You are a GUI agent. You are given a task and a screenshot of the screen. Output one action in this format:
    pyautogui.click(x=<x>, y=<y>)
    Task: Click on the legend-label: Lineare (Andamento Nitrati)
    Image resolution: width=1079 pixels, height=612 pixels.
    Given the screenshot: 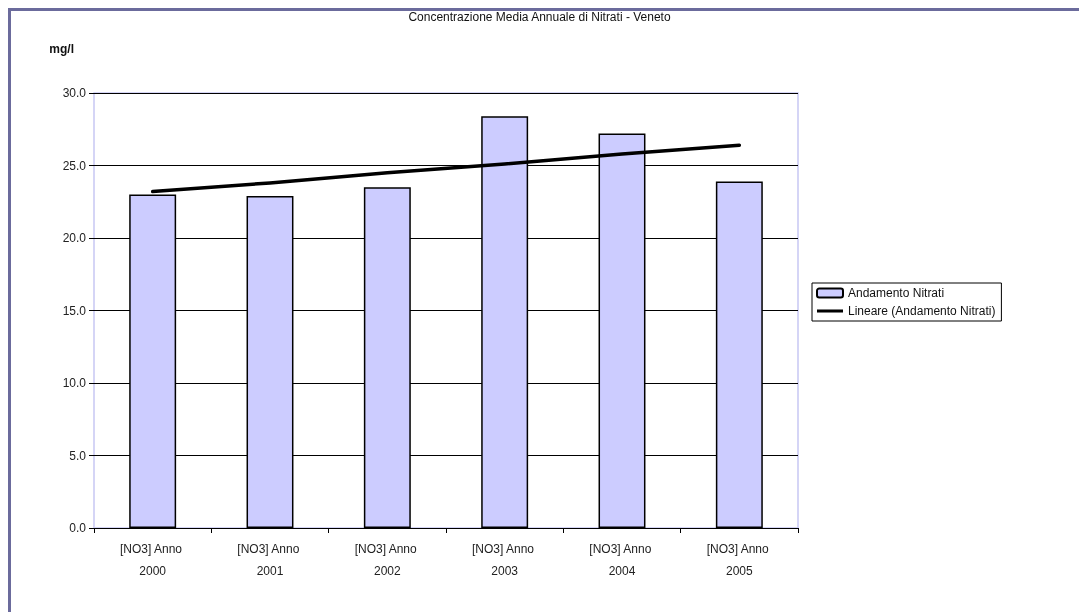 What is the action you would take?
    pyautogui.click(x=922, y=311)
    